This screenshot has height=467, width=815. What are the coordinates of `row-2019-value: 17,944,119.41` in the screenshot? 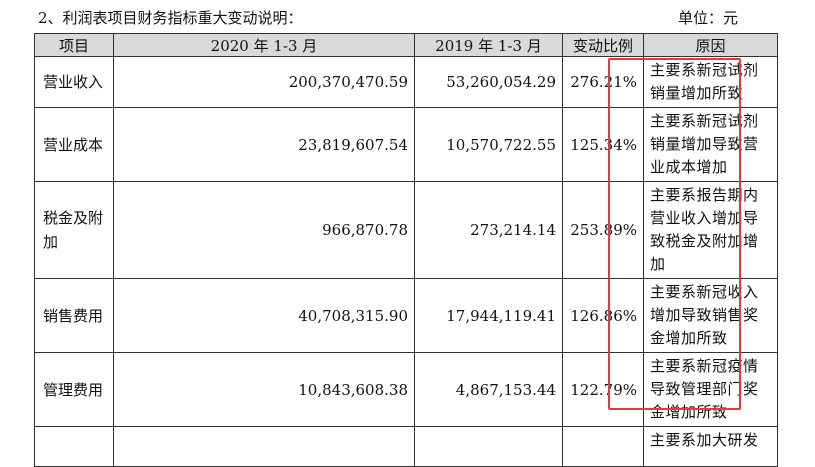 It's located at (488, 315).